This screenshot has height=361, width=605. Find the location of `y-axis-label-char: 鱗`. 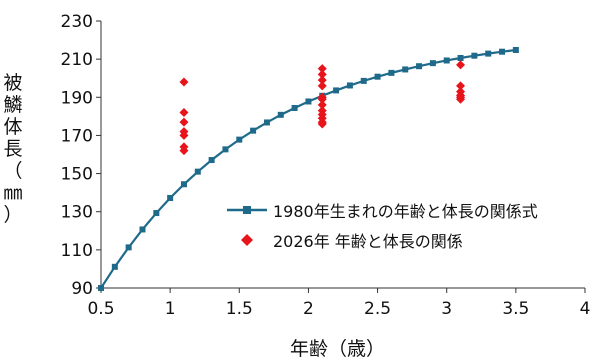

y-axis-label-char: 鱗 is located at coordinates (13, 105).